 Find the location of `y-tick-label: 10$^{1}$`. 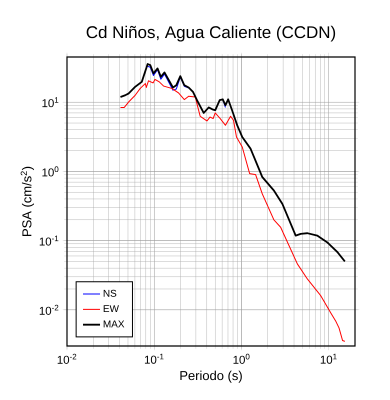

y-tick-label: 10$^{1}$ is located at coordinates (50, 102).